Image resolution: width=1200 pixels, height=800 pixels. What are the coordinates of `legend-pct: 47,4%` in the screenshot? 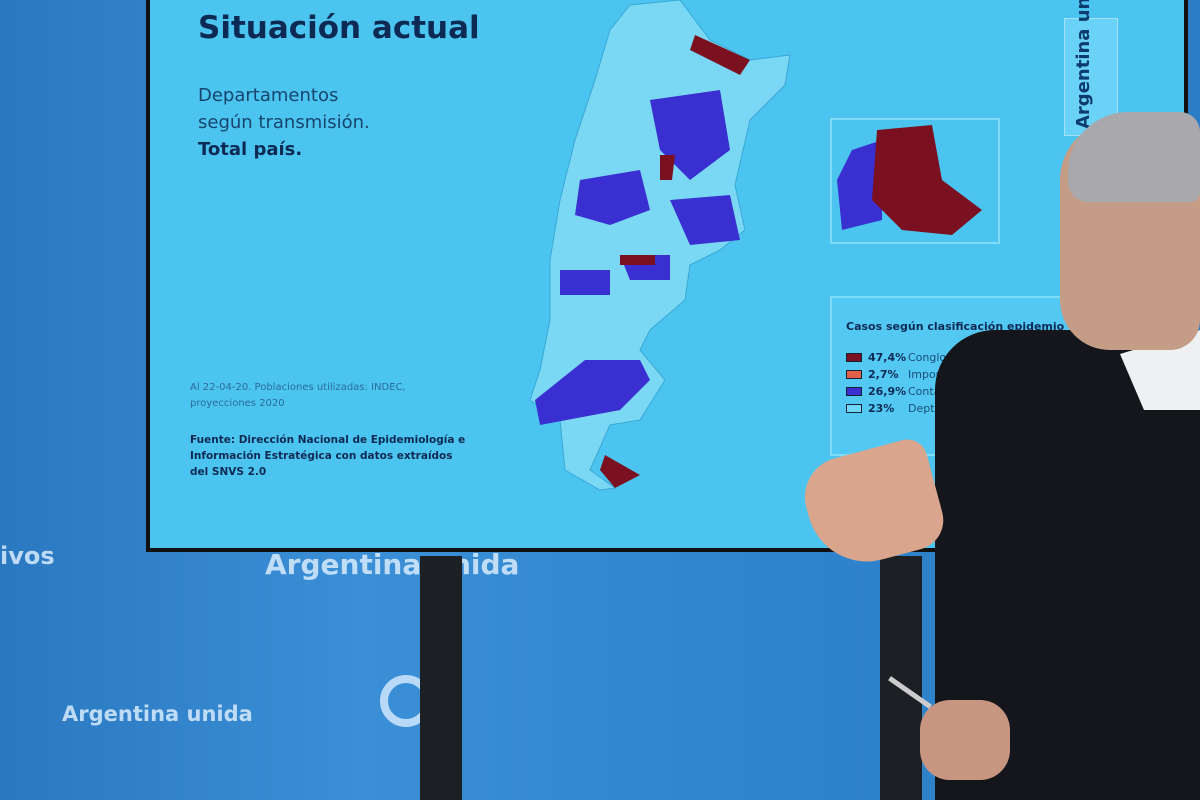 It's located at (887, 357).